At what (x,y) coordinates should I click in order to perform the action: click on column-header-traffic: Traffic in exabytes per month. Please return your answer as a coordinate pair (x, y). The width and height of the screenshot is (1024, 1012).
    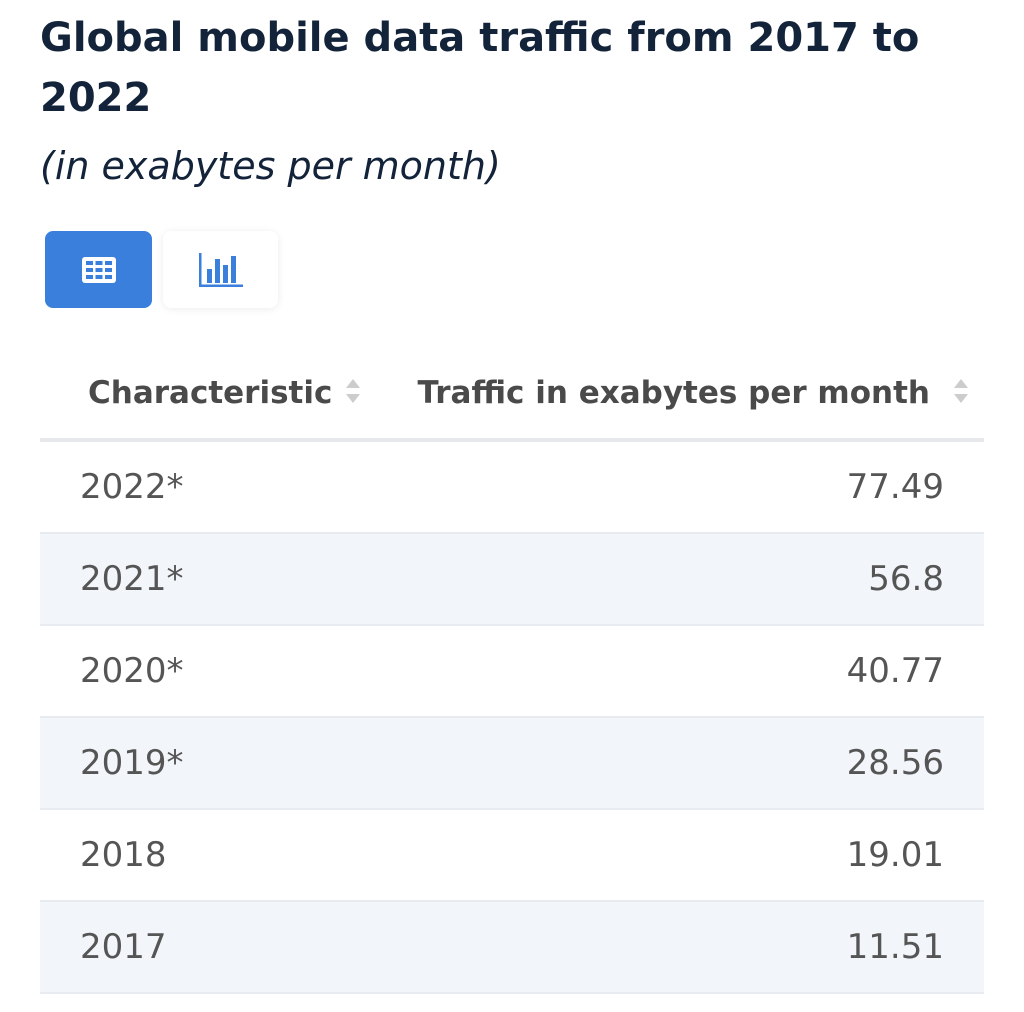
    Looking at the image, I should click on (683, 396).